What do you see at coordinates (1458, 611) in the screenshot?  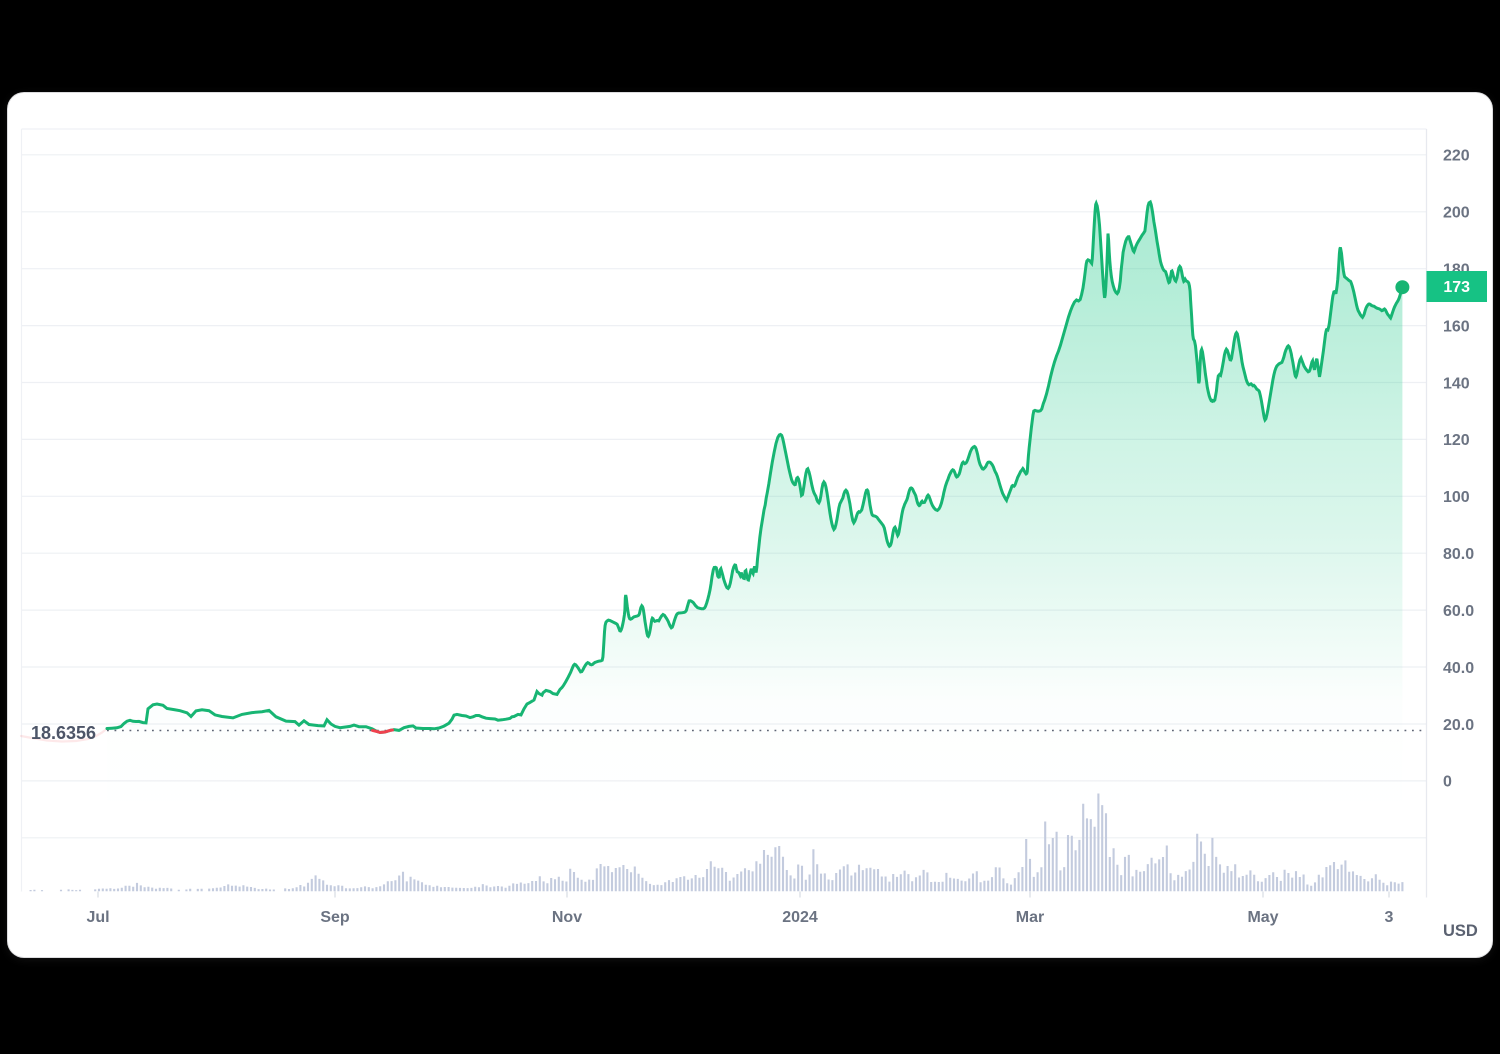 I see `svg-text: 60.0` at bounding box center [1458, 611].